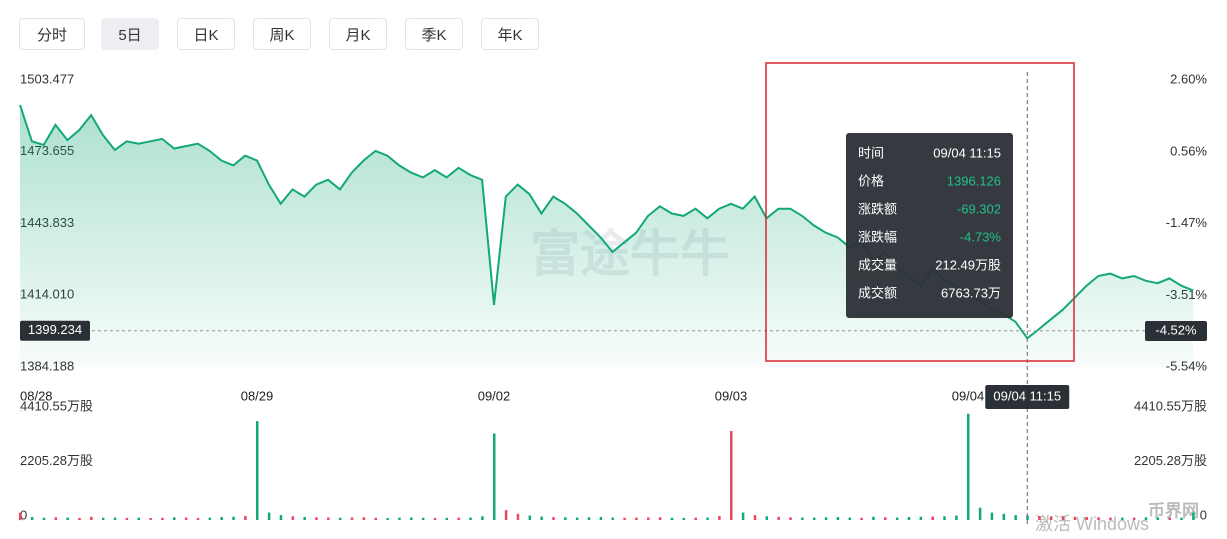 The image size is (1227, 539). What do you see at coordinates (877, 236) in the screenshot?
I see `tooltip-key: 涨跌幅` at bounding box center [877, 236].